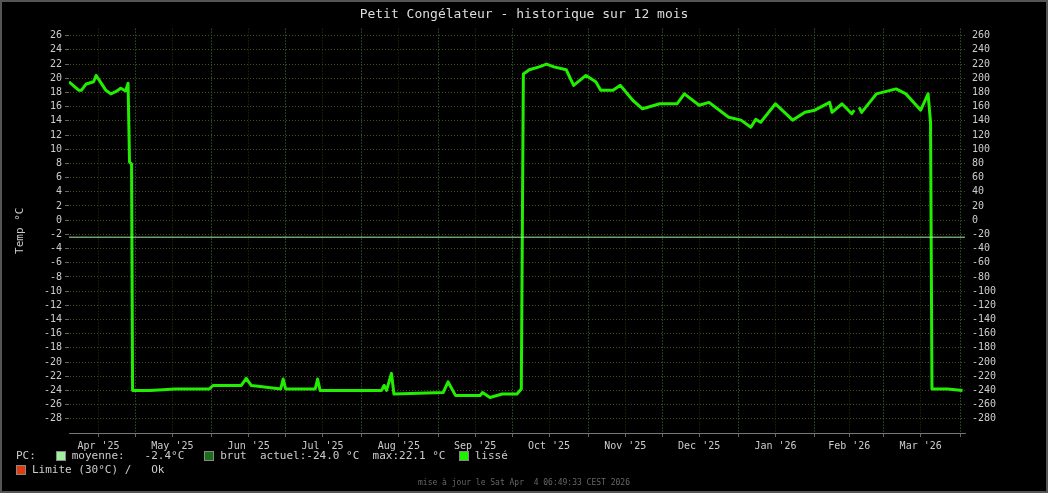 Image resolution: width=1048 pixels, height=493 pixels. Describe the element at coordinates (981, 77) in the screenshot. I see `y2-tick-label: 200` at that location.